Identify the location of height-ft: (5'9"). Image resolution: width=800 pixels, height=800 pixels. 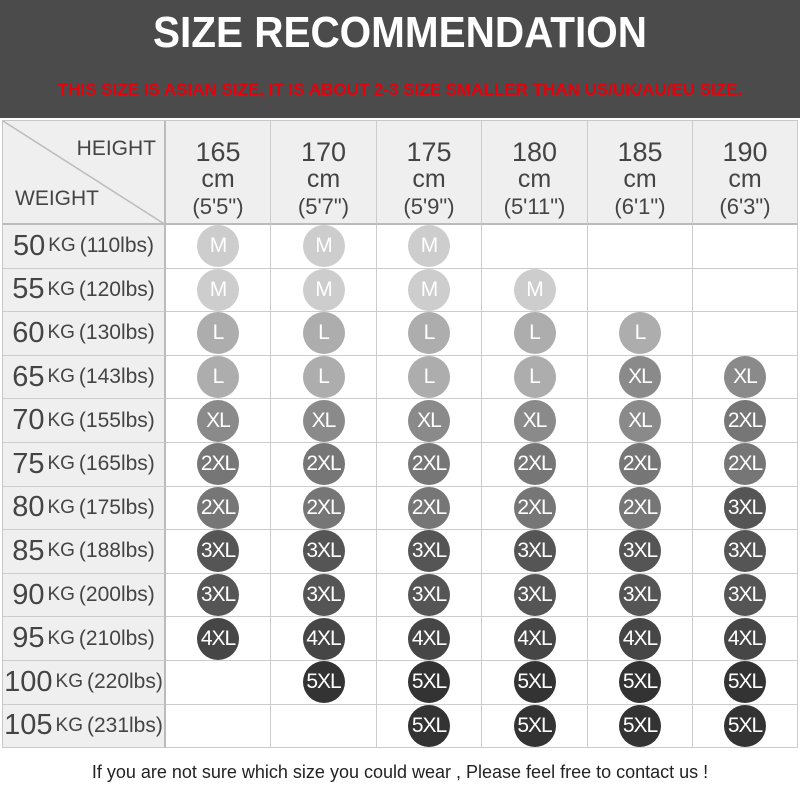
(429, 206).